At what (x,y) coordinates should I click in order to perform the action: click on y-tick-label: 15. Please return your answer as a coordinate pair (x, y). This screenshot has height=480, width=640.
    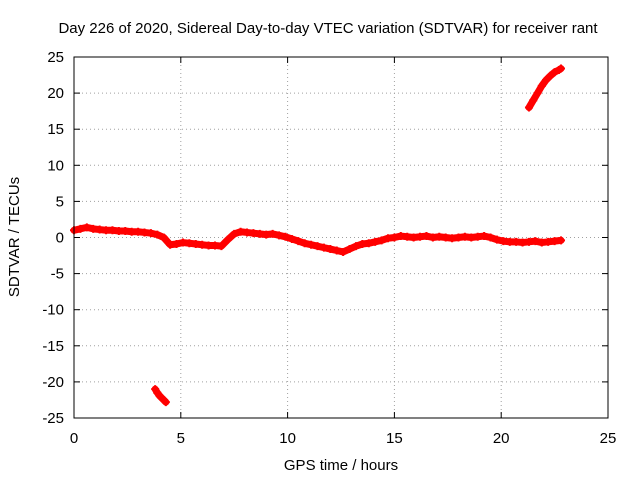
    Looking at the image, I should click on (55, 129).